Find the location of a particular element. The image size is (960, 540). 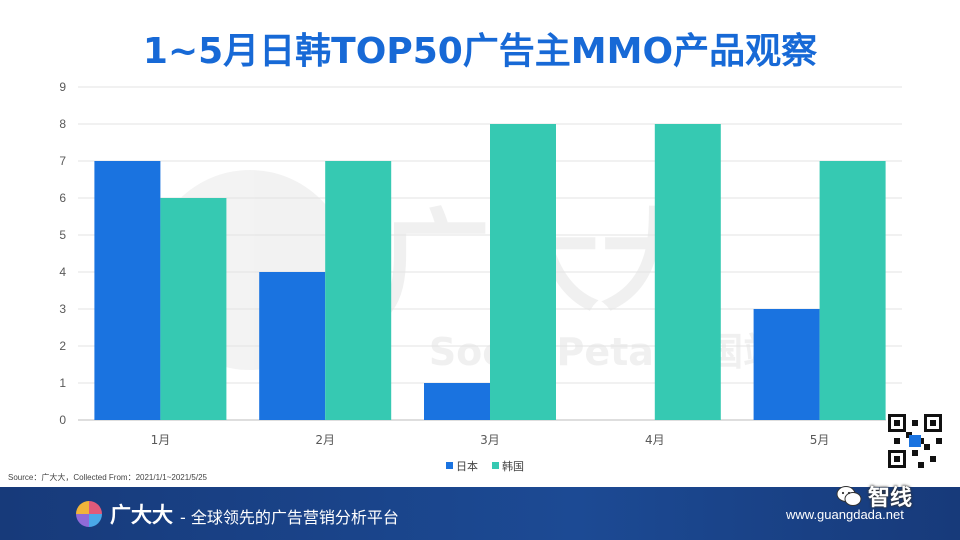

x-tick-label: 3月 is located at coordinates (490, 440).